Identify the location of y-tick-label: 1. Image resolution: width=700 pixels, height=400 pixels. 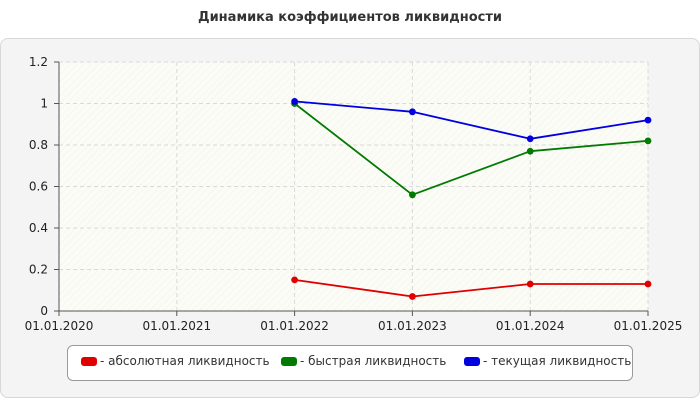
(44, 104).